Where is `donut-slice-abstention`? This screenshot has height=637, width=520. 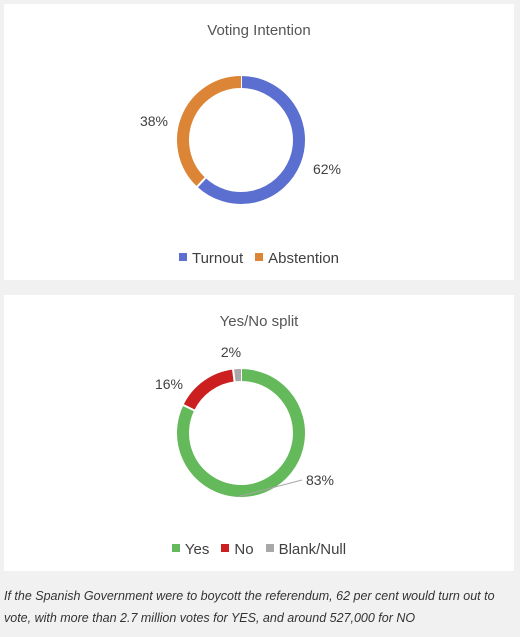
donut-slice-abstention is located at coordinates (209, 131).